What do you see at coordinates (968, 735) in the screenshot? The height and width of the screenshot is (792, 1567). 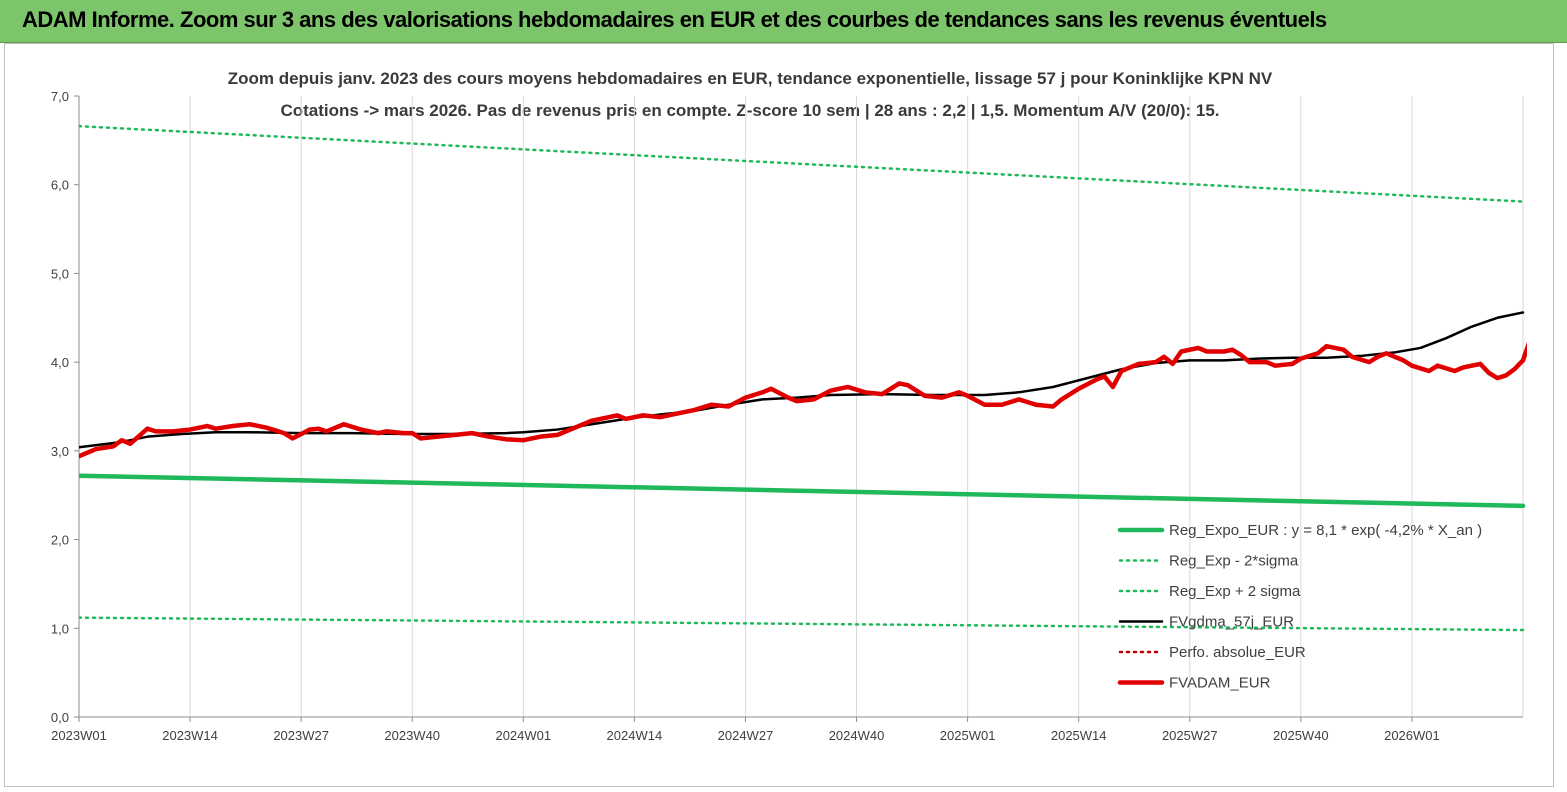 I see `x-tick-label: 2025W01` at bounding box center [968, 735].